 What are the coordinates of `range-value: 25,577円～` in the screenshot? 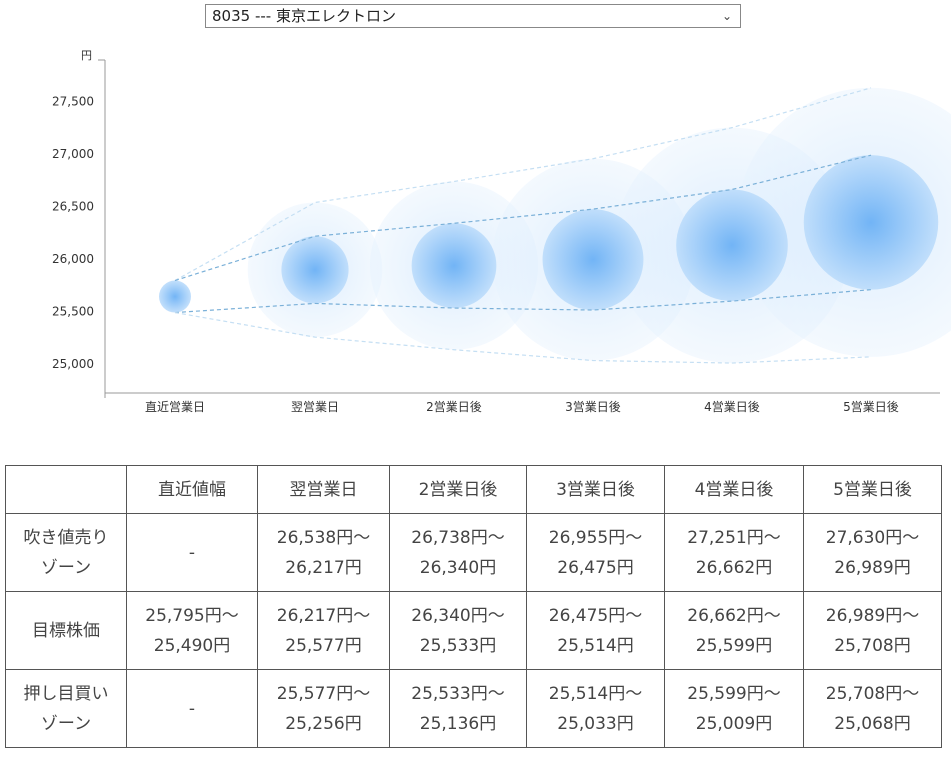 It's located at (323, 693).